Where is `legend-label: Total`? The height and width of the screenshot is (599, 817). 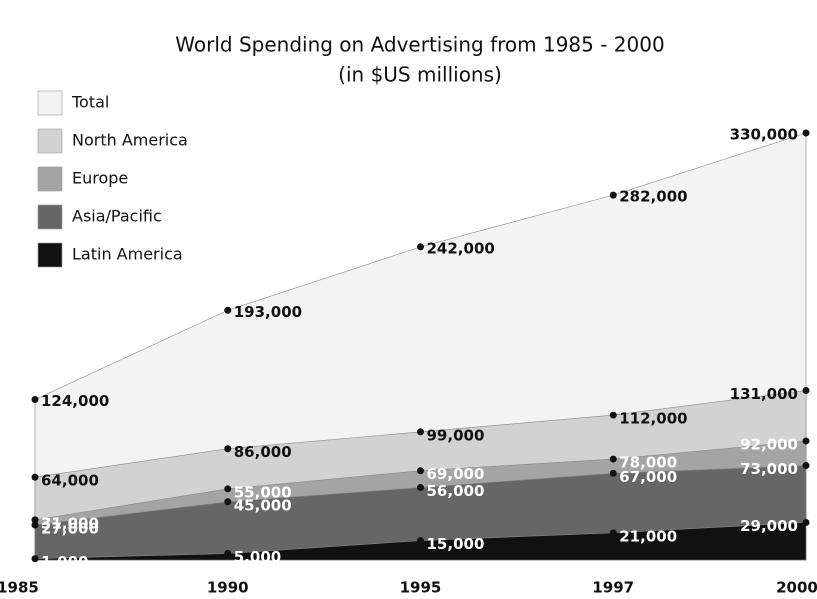
legend-label: Total is located at coordinates (90, 102).